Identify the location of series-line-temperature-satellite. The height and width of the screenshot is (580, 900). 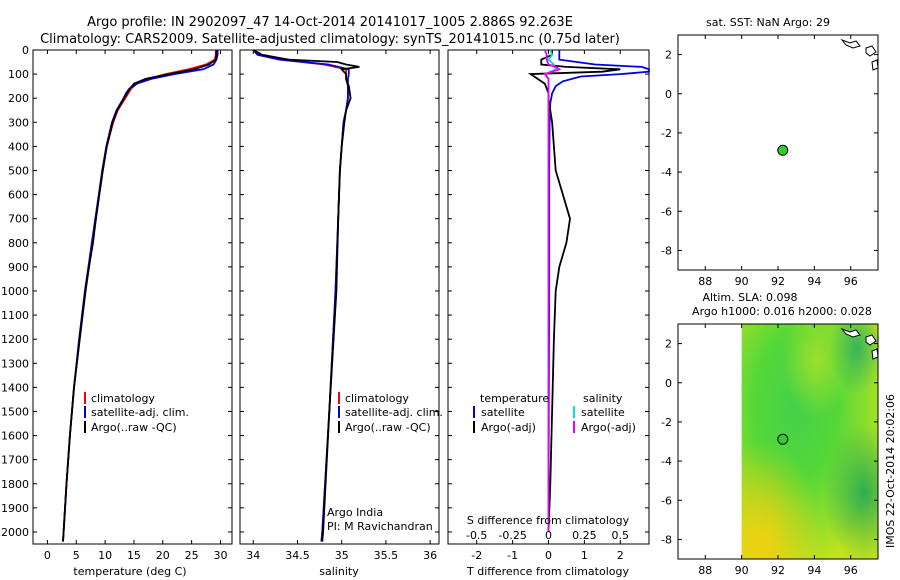
(598, 291).